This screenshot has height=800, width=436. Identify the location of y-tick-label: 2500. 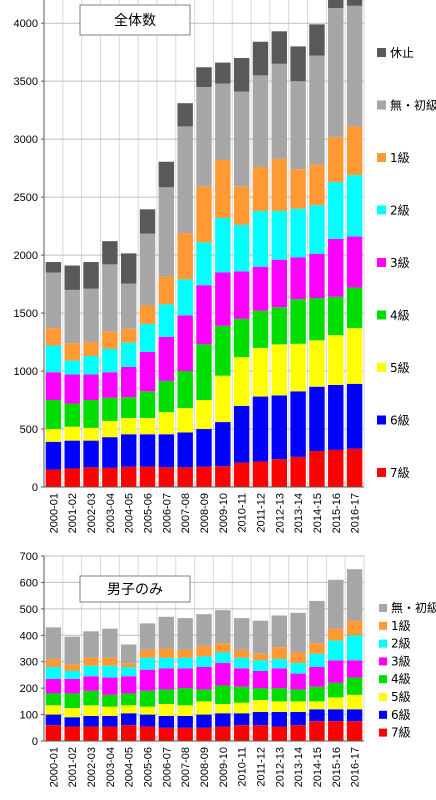
(26, 198).